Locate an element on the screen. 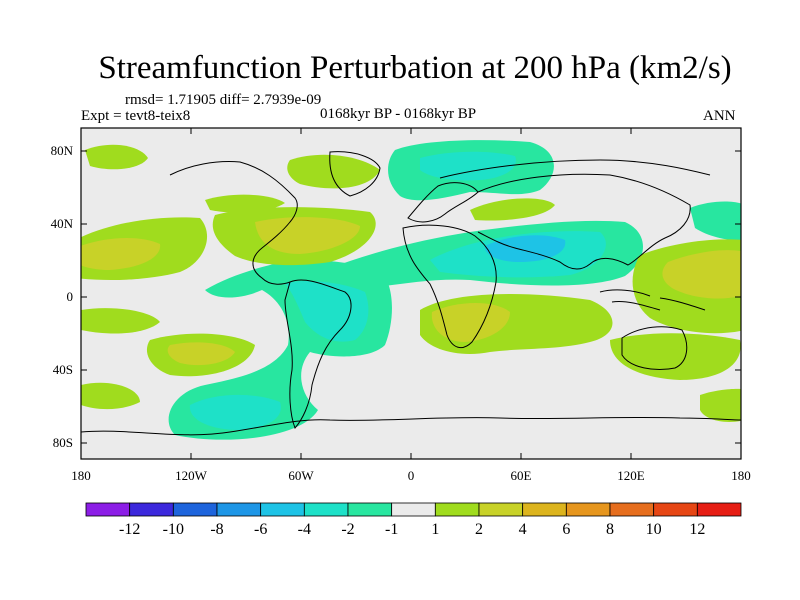 Image resolution: width=800 pixels, height=600 pixels. colorbar-label: -2 is located at coordinates (347, 529).